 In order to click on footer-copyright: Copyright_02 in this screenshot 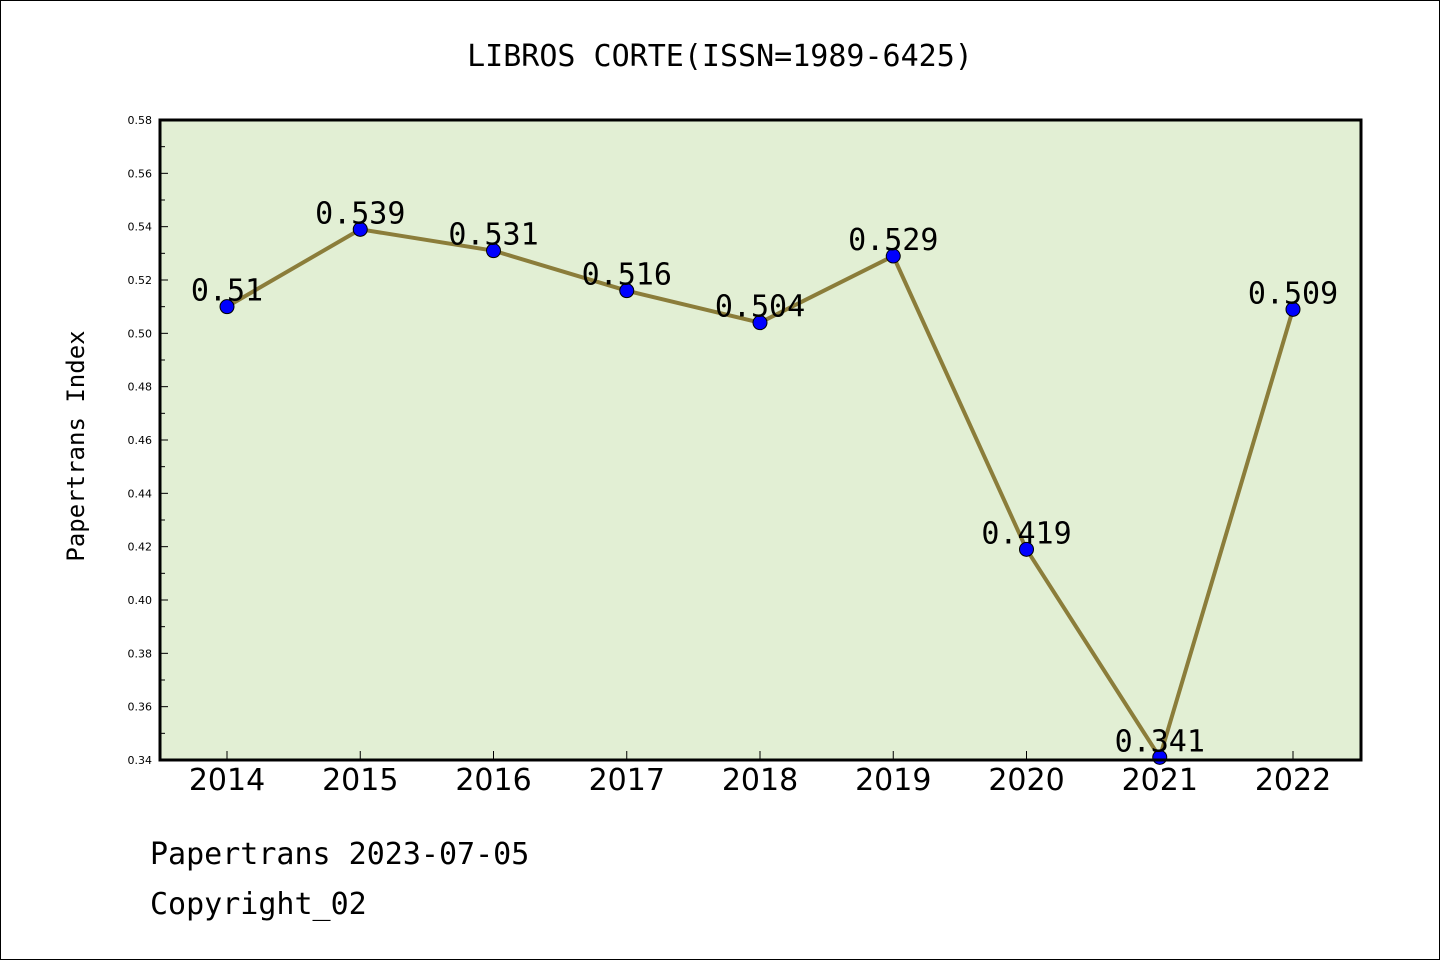, I will do `click(258, 904)`.